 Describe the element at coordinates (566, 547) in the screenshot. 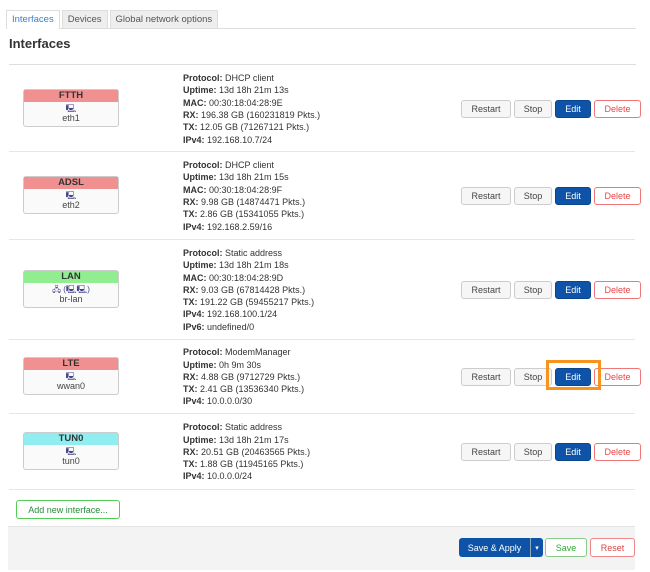

I see `save-button: Save` at that location.